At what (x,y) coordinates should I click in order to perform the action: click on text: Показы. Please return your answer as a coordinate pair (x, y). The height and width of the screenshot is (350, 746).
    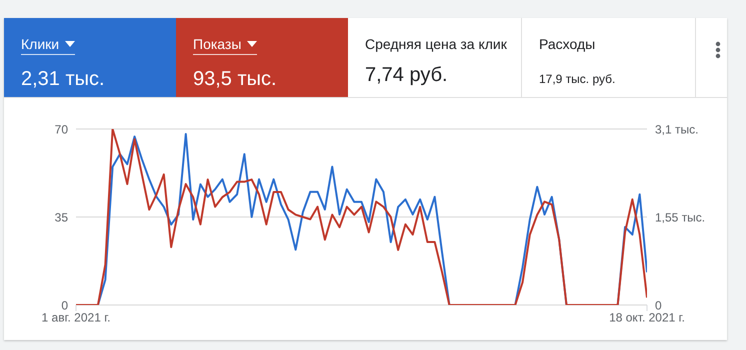
    Looking at the image, I should click on (217, 44).